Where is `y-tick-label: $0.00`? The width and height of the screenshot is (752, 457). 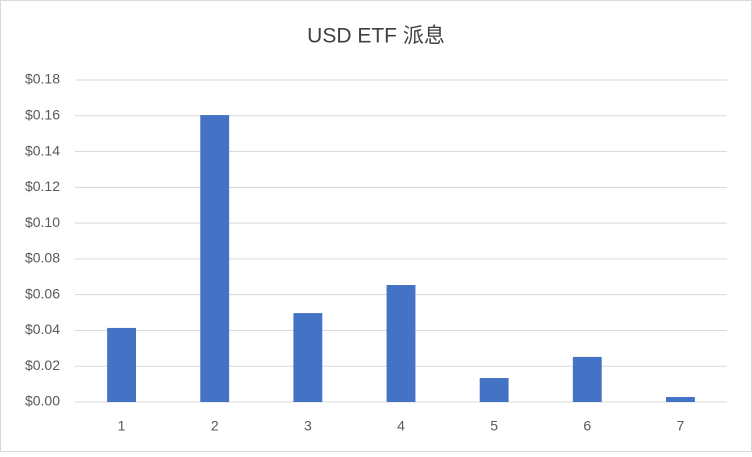
y-tick-label: $0.00 is located at coordinates (42, 401).